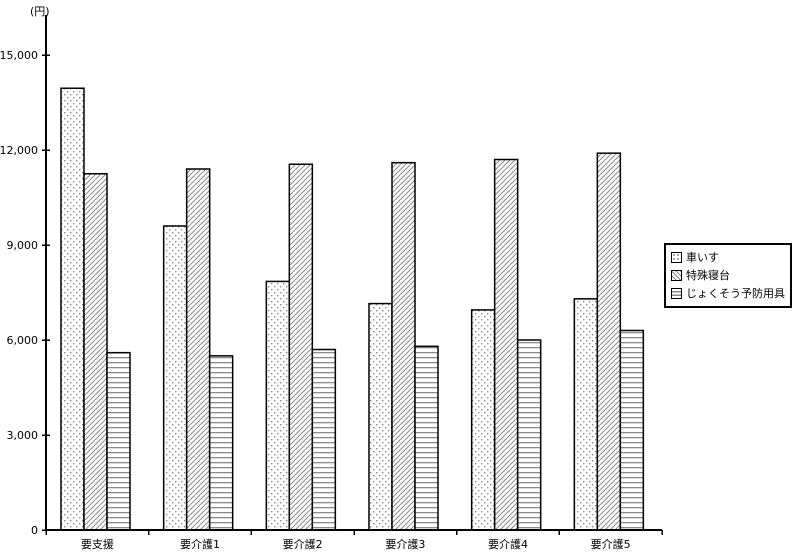  I want to click on dots-pattern-swatch-icon, so click(676, 257).